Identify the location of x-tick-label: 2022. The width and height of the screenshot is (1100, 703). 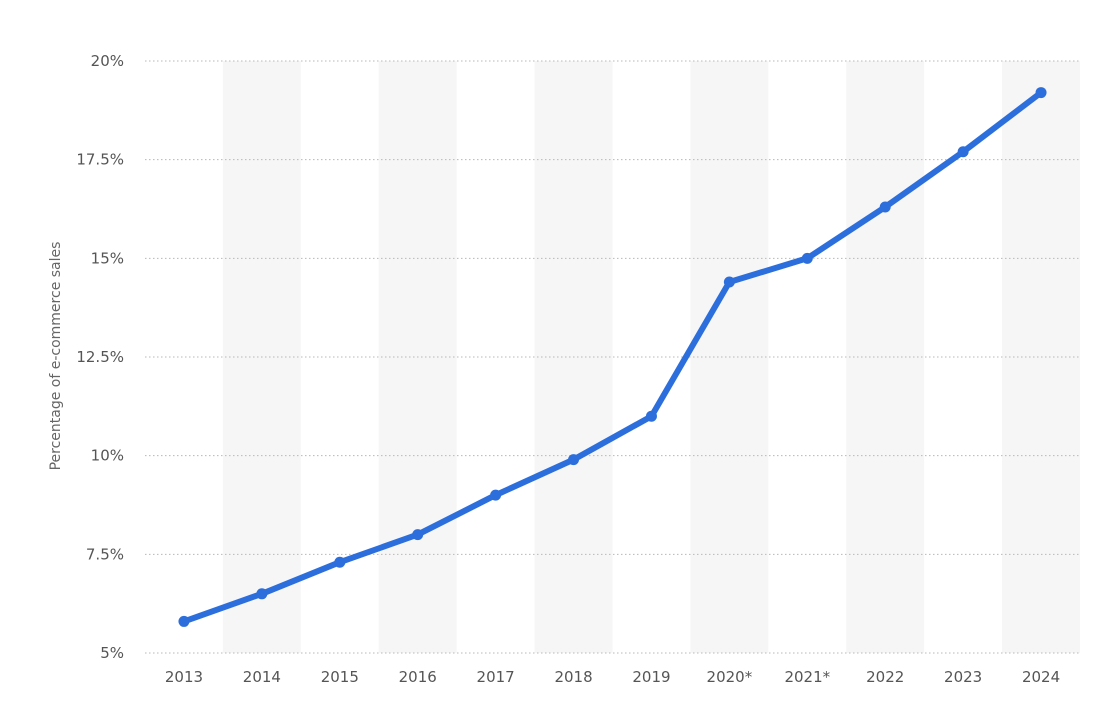
(885, 677).